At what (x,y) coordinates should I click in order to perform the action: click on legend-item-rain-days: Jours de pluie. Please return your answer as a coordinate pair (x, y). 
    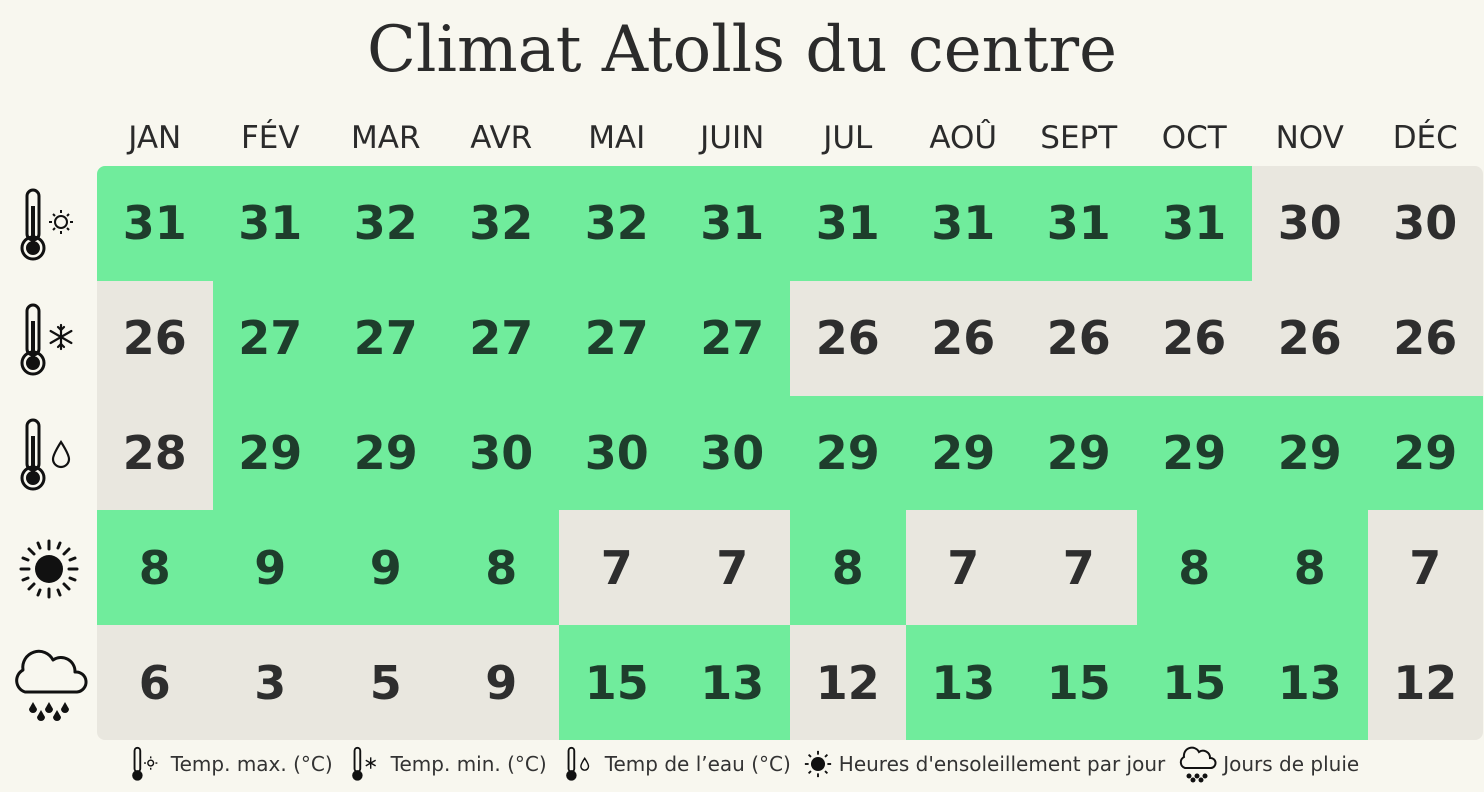
    Looking at the image, I should click on (1268, 764).